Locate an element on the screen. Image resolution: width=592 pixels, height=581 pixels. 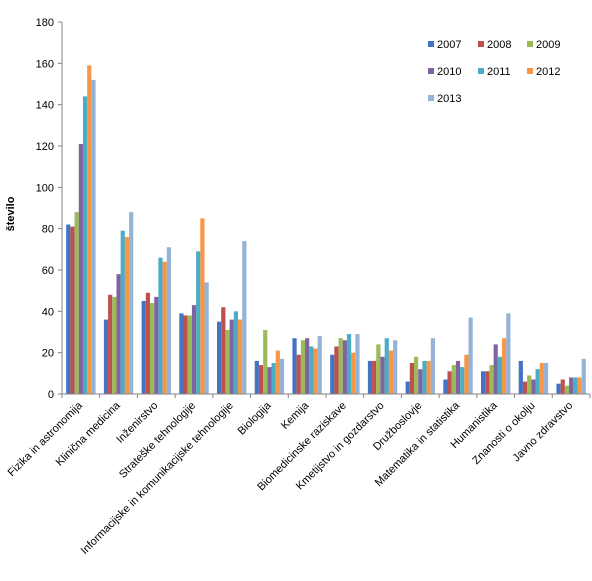
y-tick-label: 0 is located at coordinates (51, 395).